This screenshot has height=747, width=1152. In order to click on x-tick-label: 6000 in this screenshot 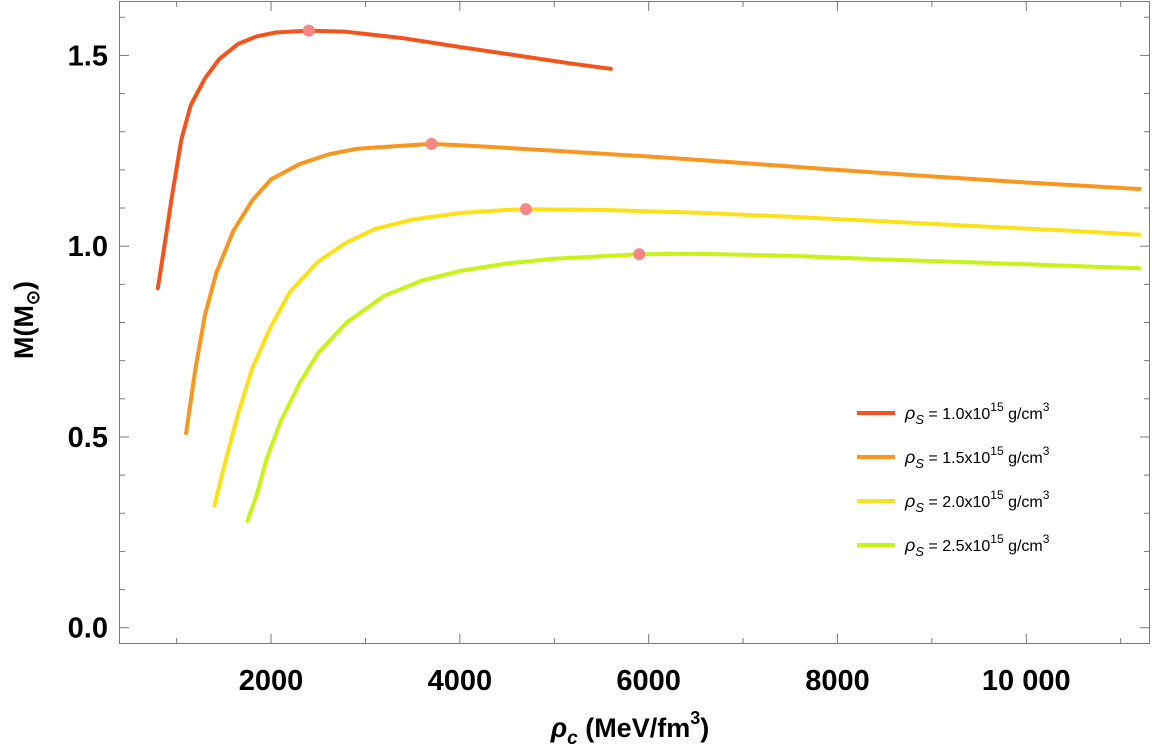, I will do `click(648, 681)`.